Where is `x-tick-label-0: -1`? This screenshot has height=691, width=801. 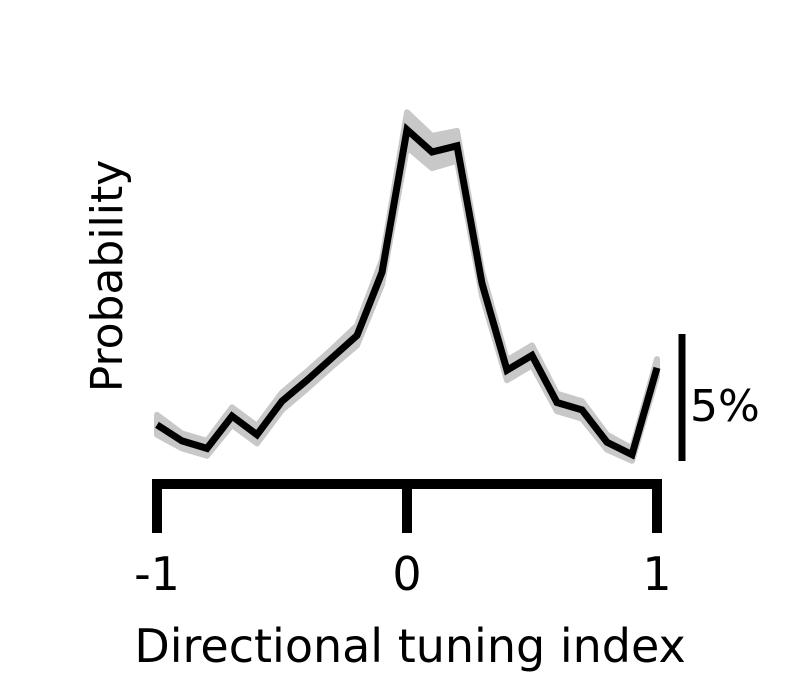
x-tick-label-0: -1 is located at coordinates (157, 574).